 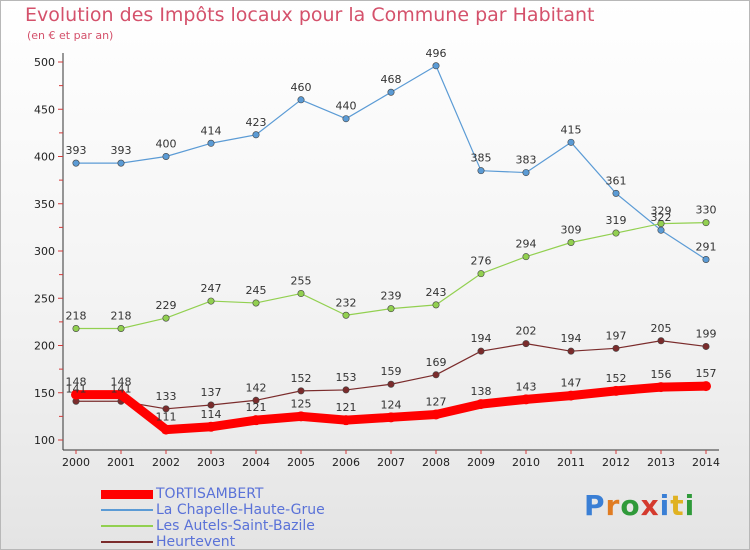 I want to click on data-label: 199, so click(x=706, y=333).